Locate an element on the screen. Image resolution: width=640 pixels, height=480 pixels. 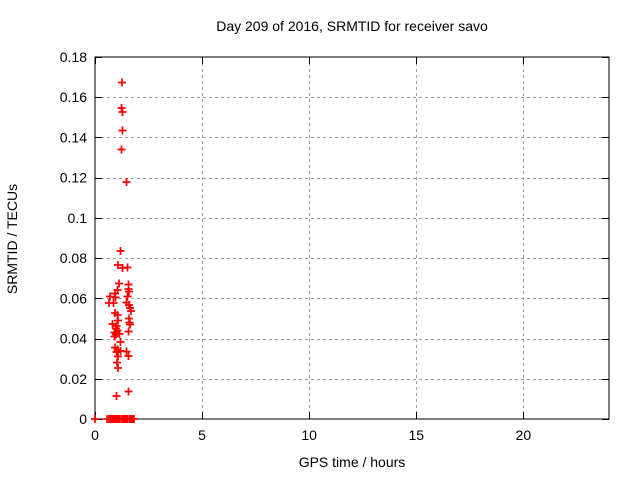
x-tick-label: 20 is located at coordinates (524, 435).